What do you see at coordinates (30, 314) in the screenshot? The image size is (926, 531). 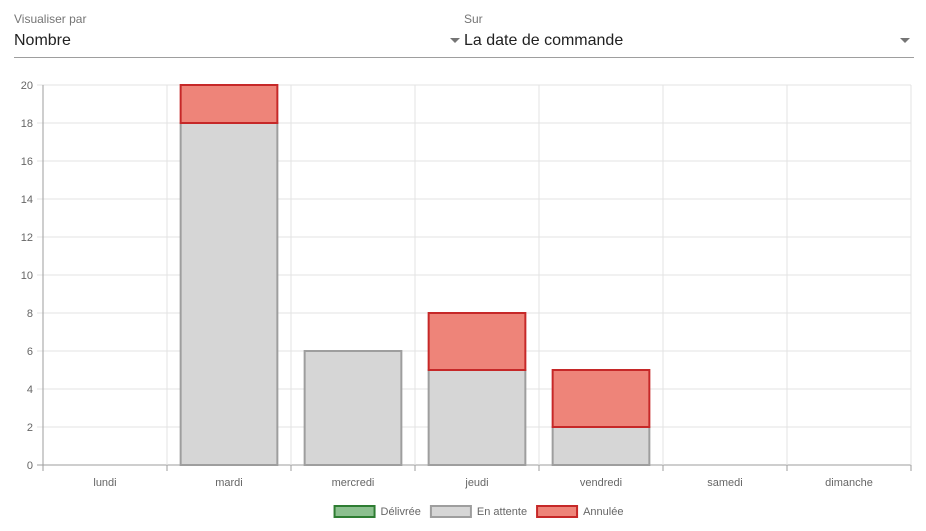 I see `y-tick-label: 8` at bounding box center [30, 314].